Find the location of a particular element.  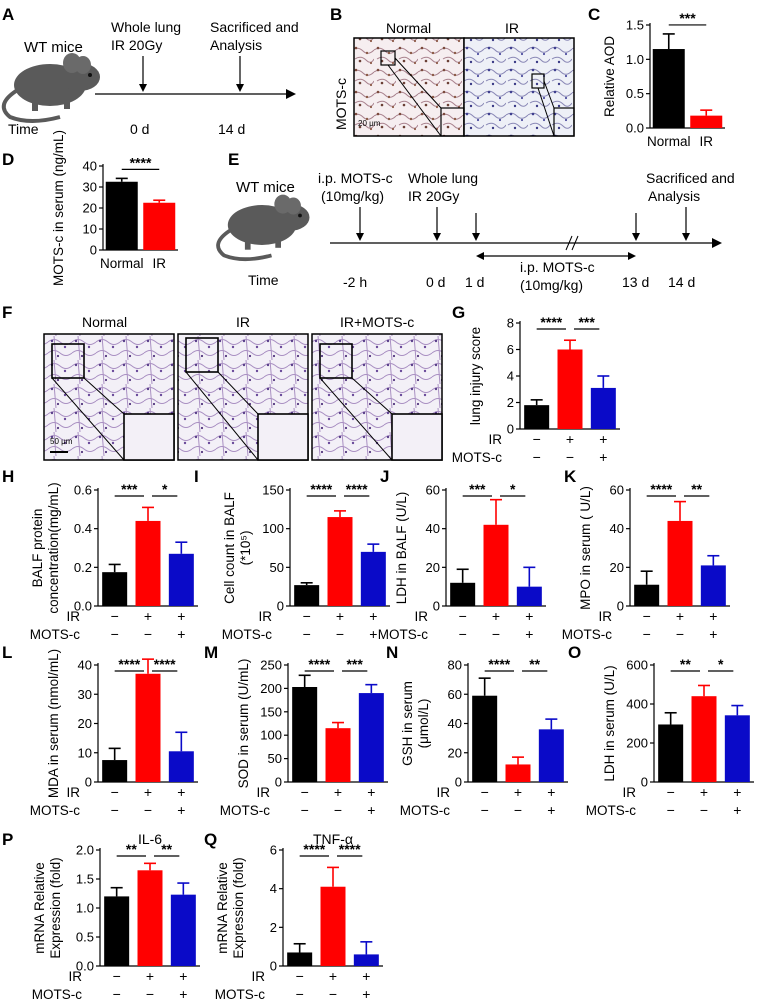

panel-f: F Normal IR IR+MOTS-c 50 μm is located at coordinates (222, 382).